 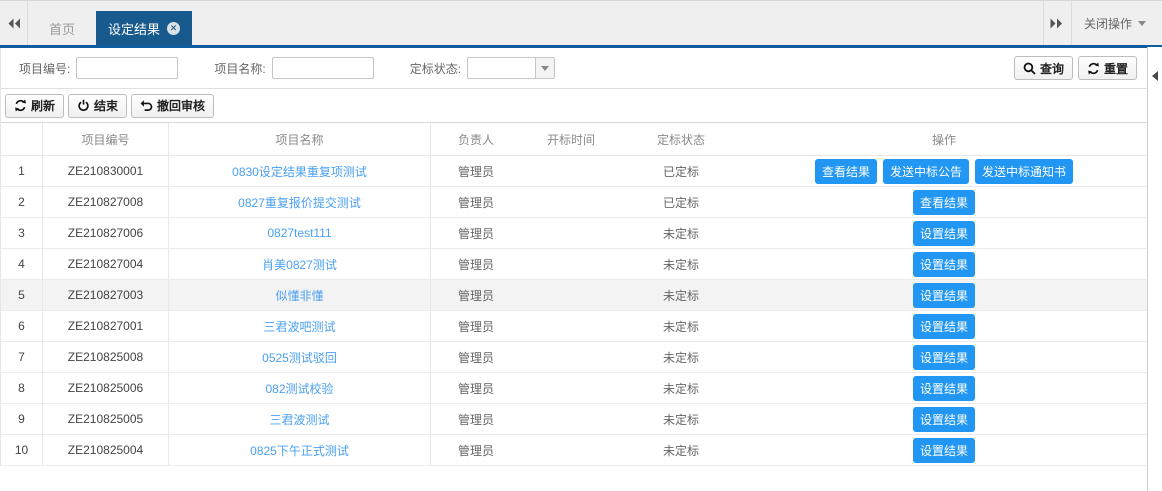 I want to click on query-button: 查询, so click(x=1043, y=68).